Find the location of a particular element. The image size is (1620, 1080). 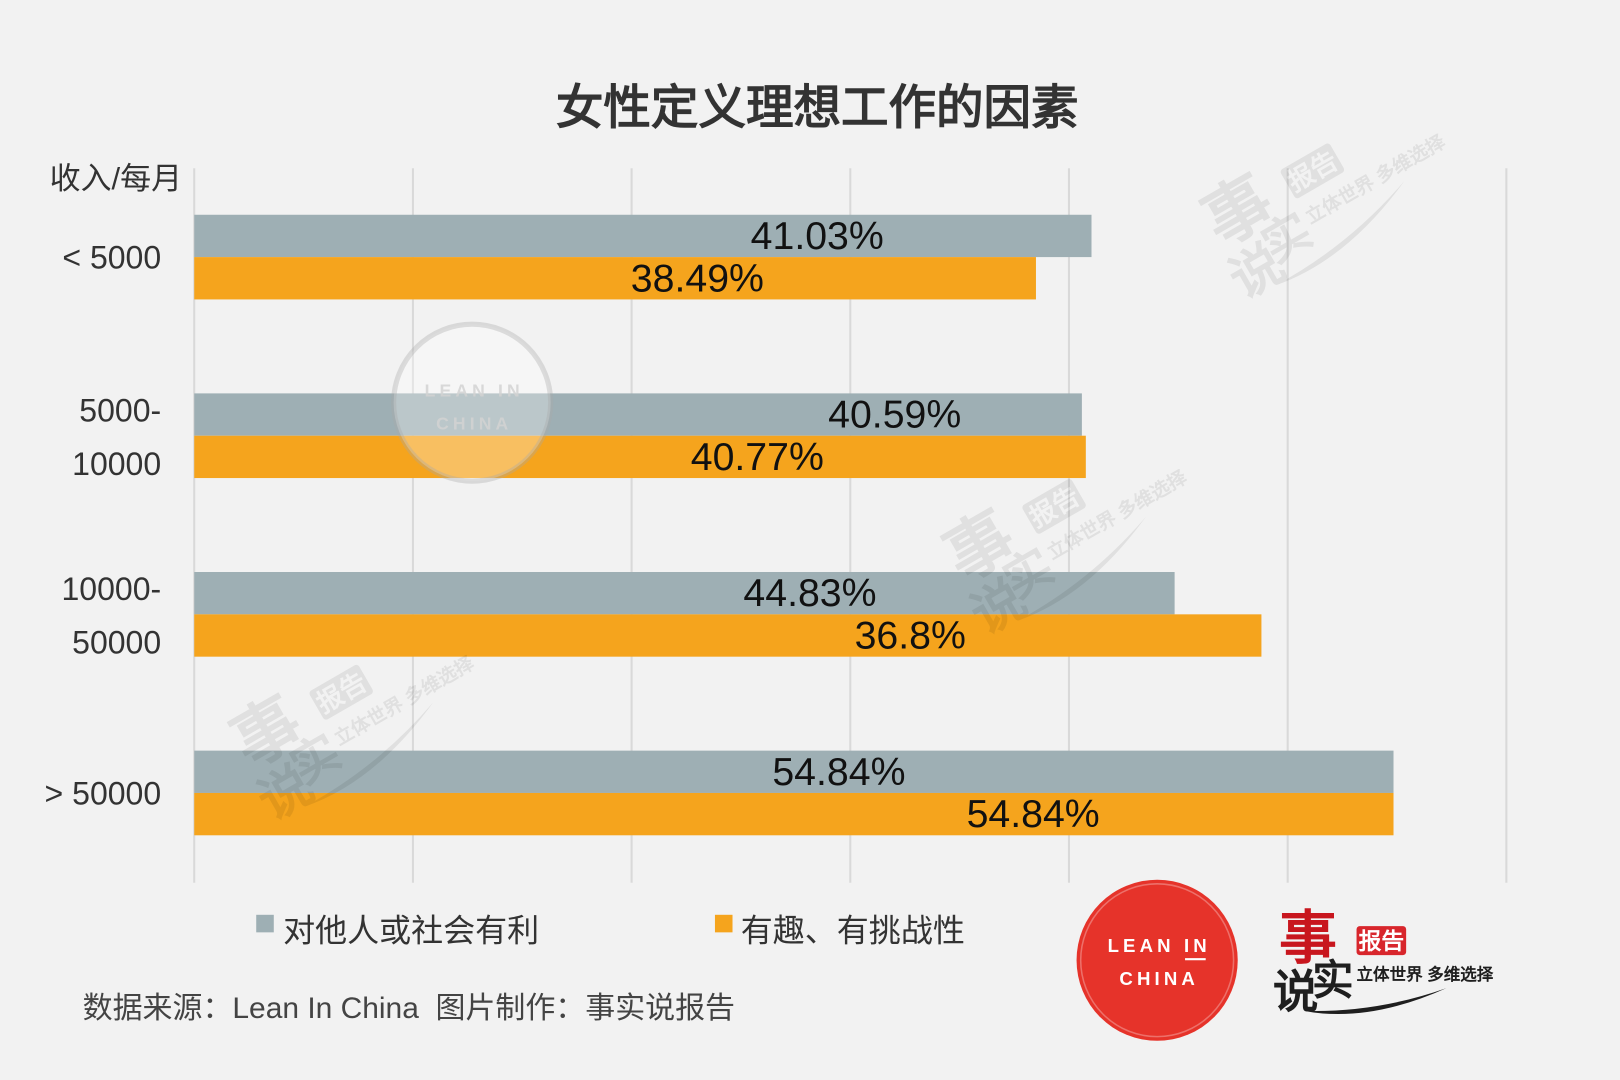

lean-in-watermark: LEAN IN CHINA is located at coordinates (472, 402).